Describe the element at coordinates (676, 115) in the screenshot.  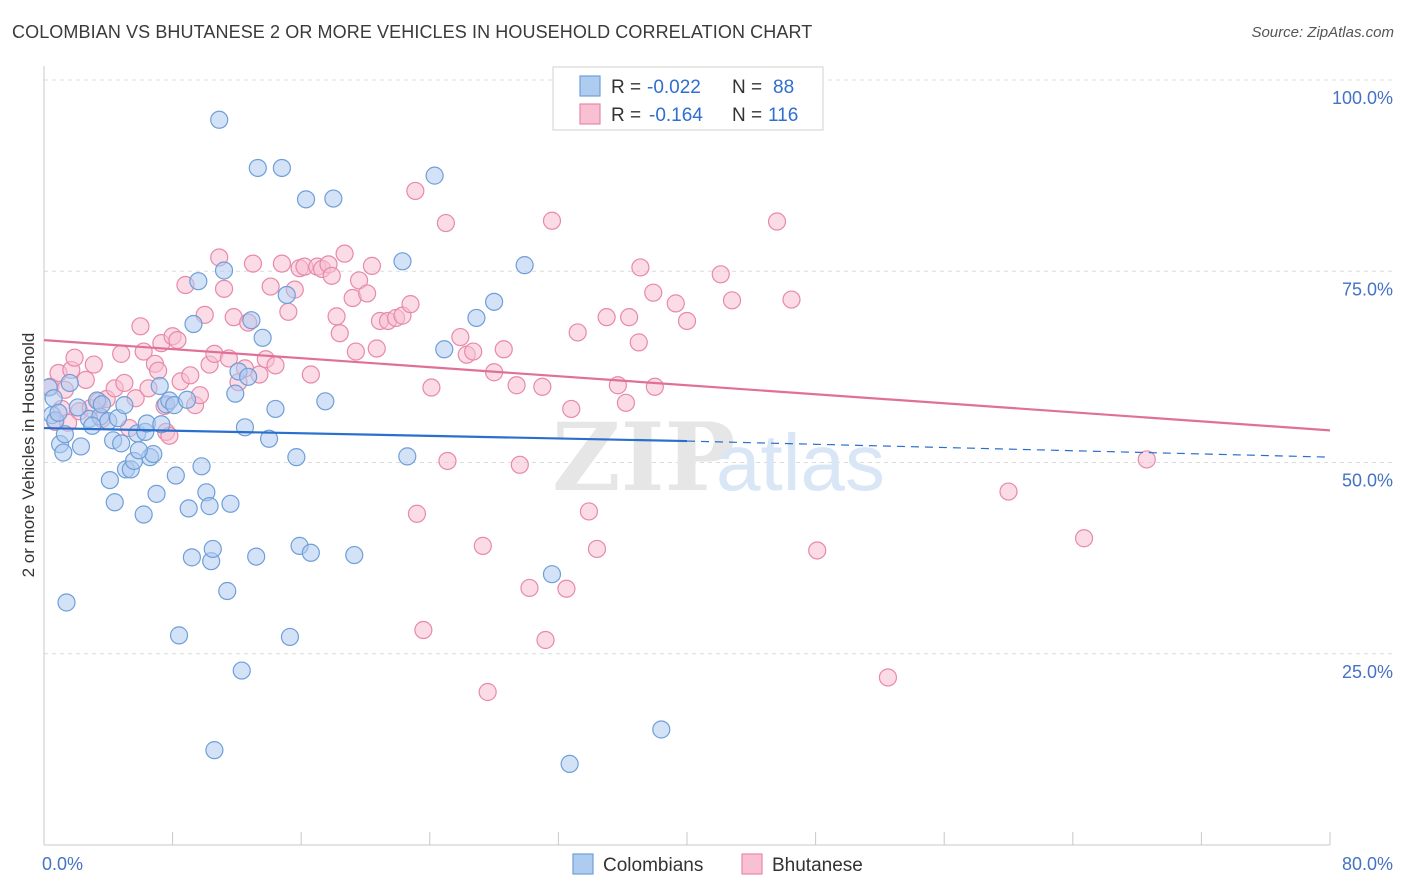
I see `legend-r-value-bhutanese: -0.164` at that location.